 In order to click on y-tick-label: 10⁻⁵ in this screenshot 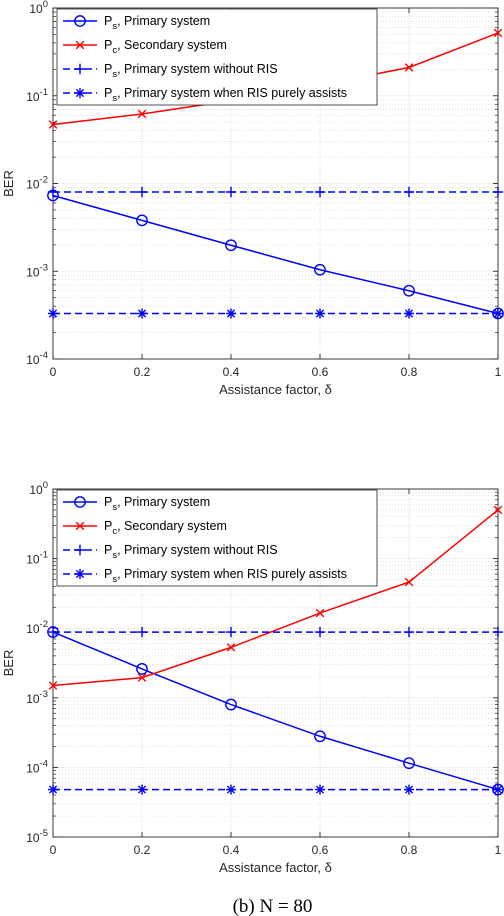, I will do `click(37, 836)`.